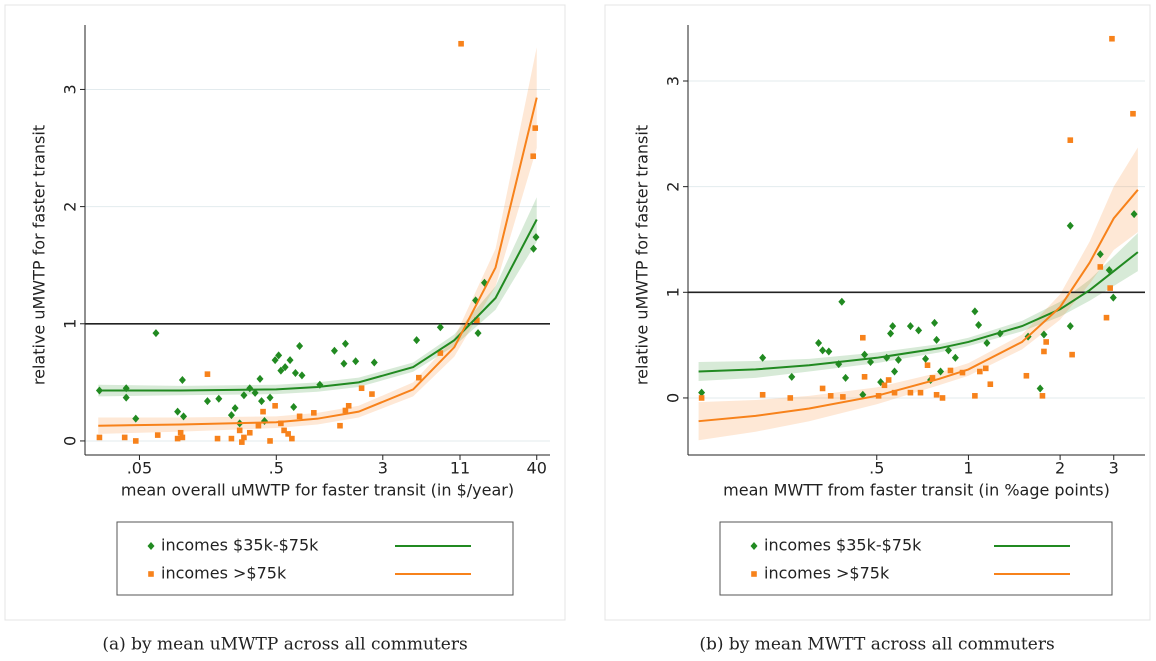 This screenshot has width=1156, height=661. What do you see at coordinates (39, 255) in the screenshot?
I see `y-axis-label: relative uMWTP for faster transit` at bounding box center [39, 255].